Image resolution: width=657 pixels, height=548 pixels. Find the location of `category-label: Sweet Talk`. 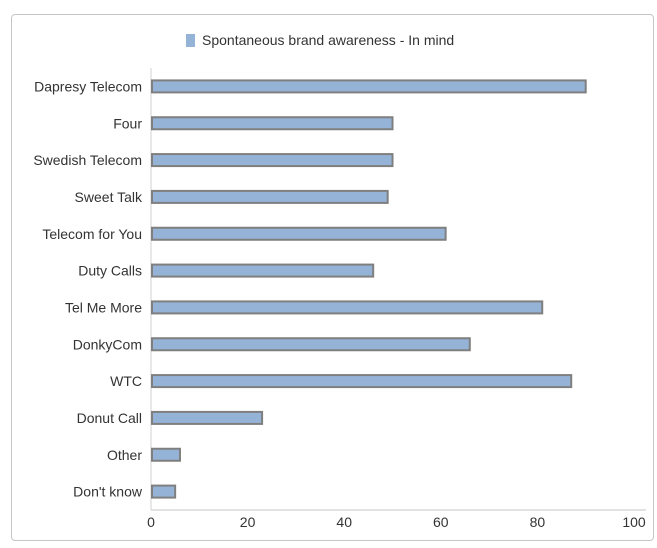

category-label: Sweet Talk is located at coordinates (109, 197).